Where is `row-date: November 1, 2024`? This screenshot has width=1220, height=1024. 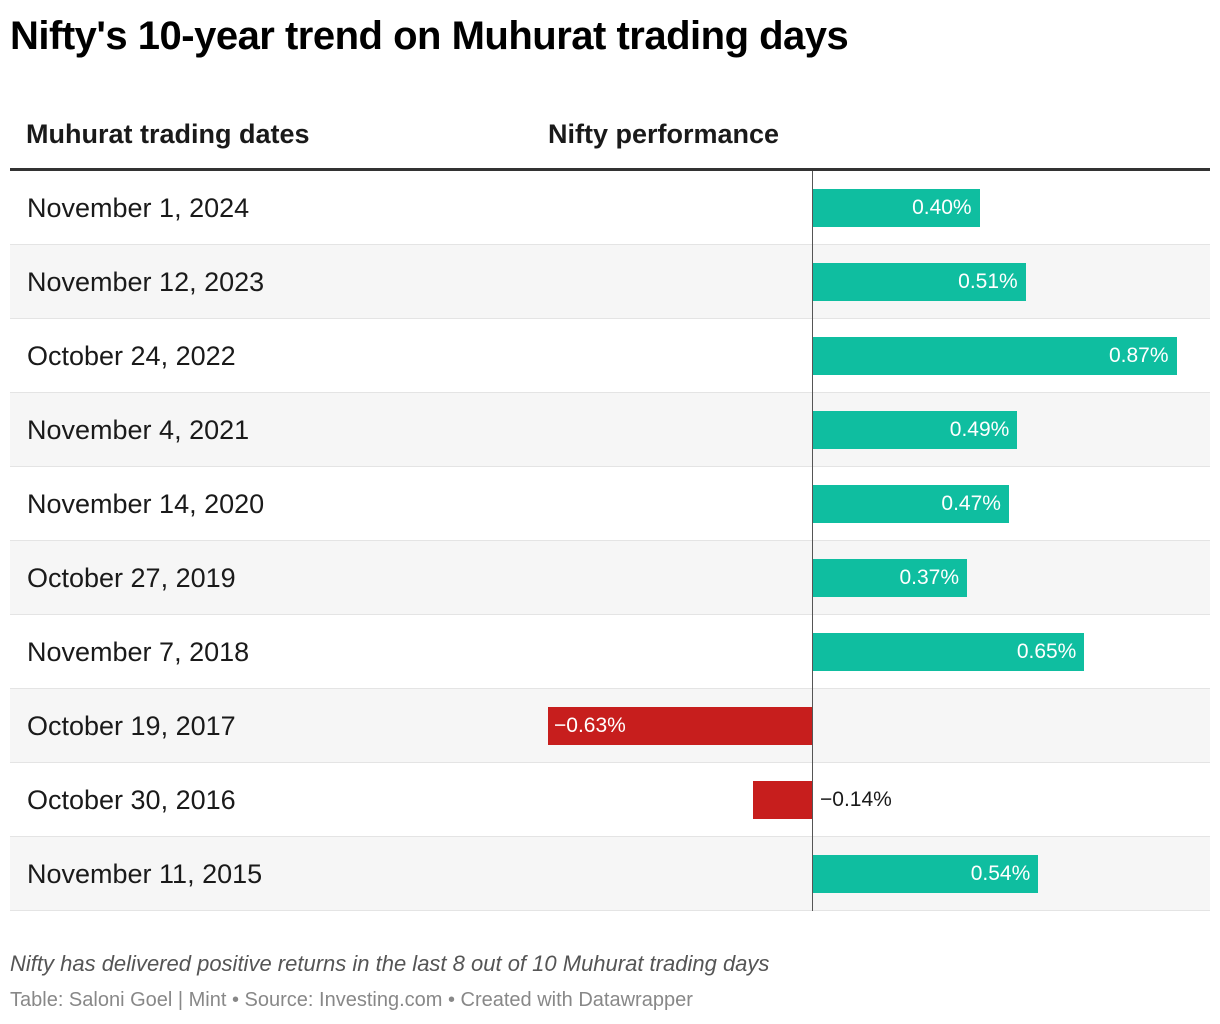
row-date: November 1, 2024 is located at coordinates (138, 208).